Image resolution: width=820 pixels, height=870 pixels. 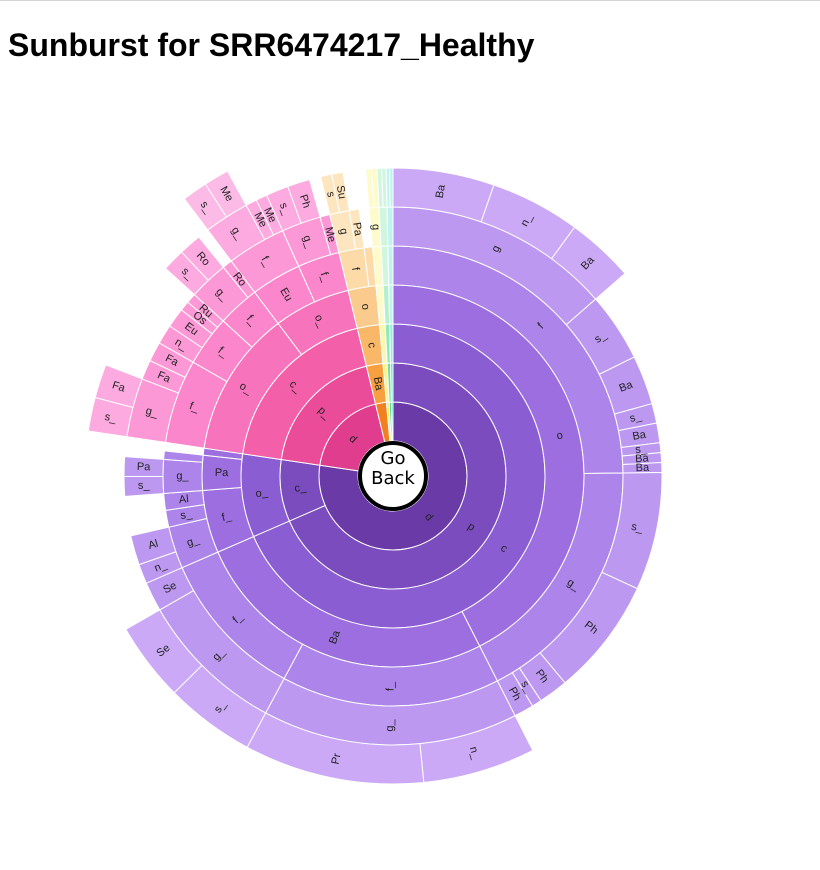 I want to click on go-back-label-line1: Go, so click(x=393, y=458).